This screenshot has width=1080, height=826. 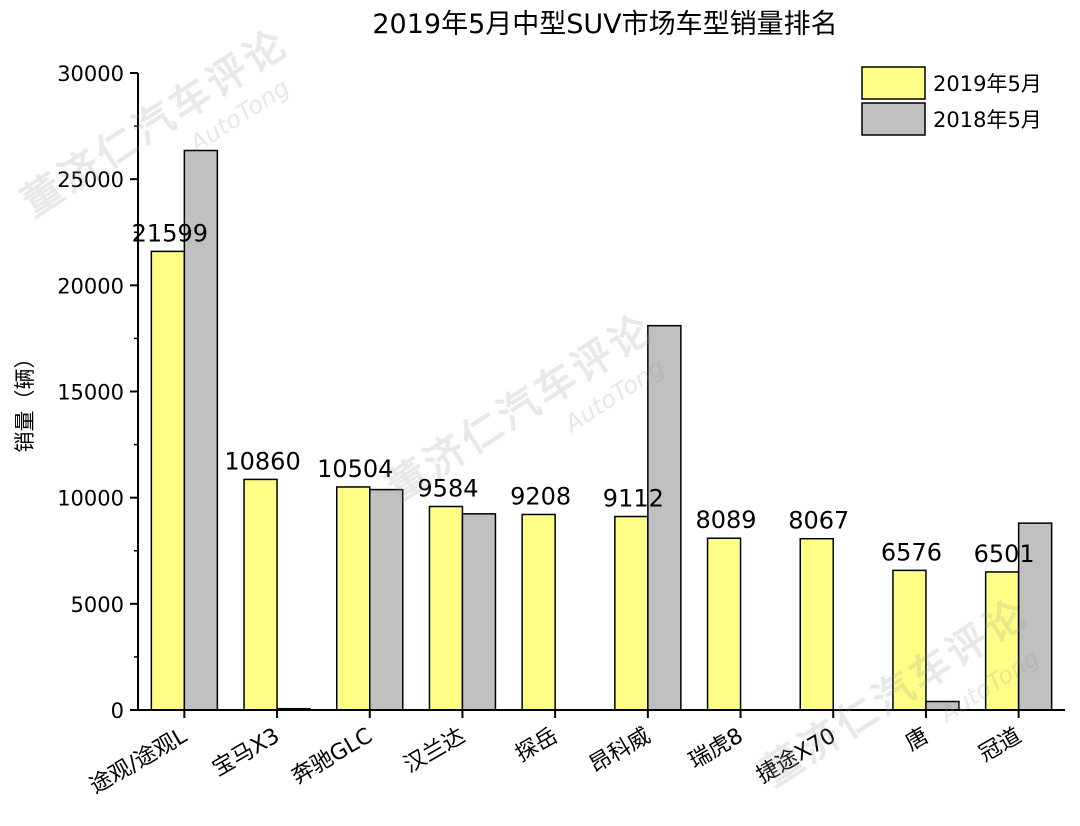 What do you see at coordinates (917, 740) in the screenshot?
I see `x-tick-label: 唐` at bounding box center [917, 740].